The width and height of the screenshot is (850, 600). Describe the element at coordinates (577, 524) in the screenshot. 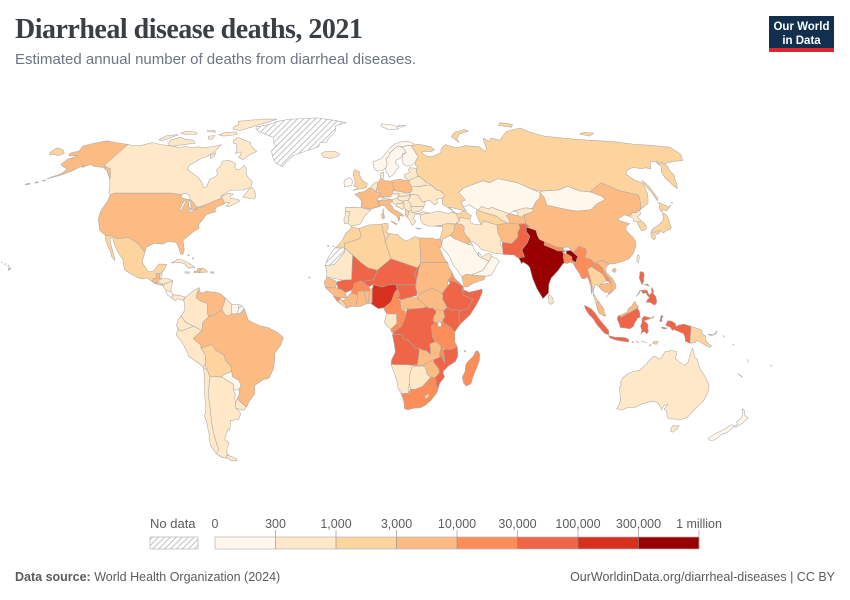

I see `svg-text: 100,000` at that location.